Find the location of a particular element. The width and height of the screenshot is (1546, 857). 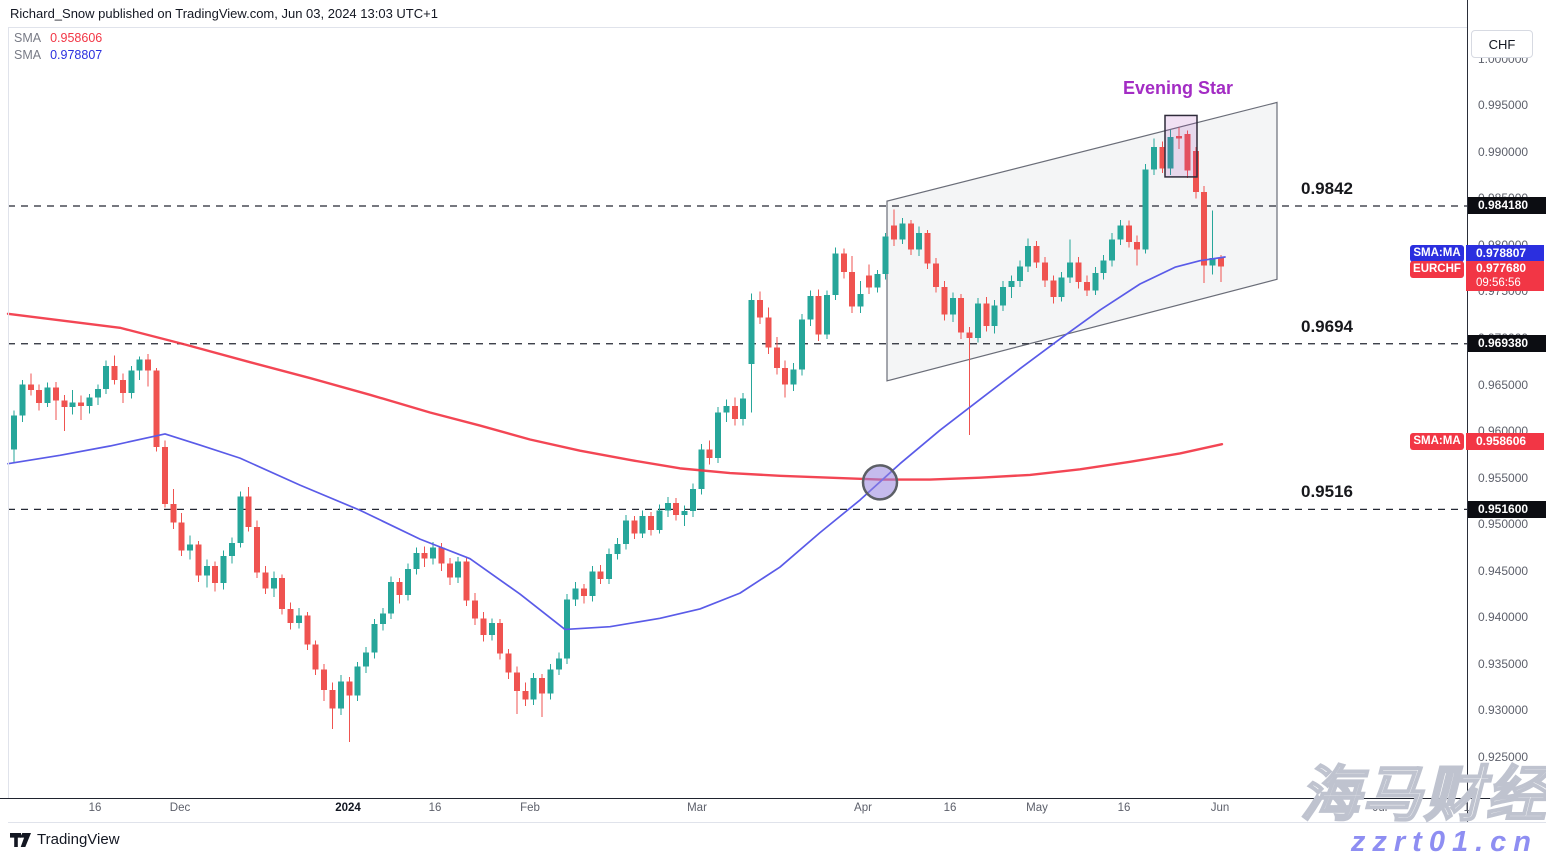

y-axis-tick: 0.950000 is located at coordinates (1503, 524).